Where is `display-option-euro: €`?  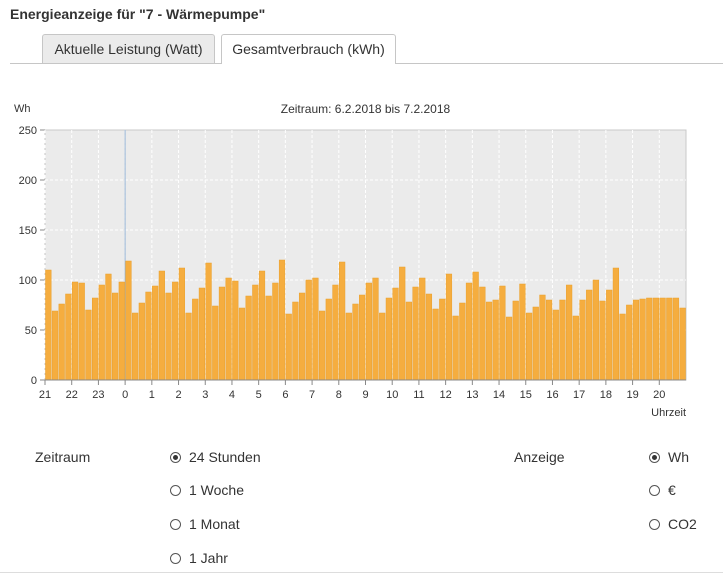
display-option-euro: € is located at coordinates (662, 490).